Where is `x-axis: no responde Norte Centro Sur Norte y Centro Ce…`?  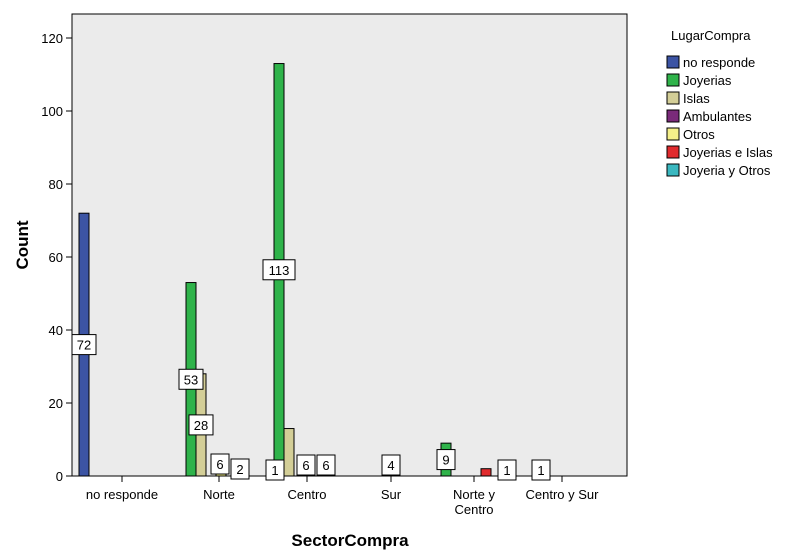
x-axis: no responde Norte Centro Sur Norte y Centro Ce… is located at coordinates (342, 496).